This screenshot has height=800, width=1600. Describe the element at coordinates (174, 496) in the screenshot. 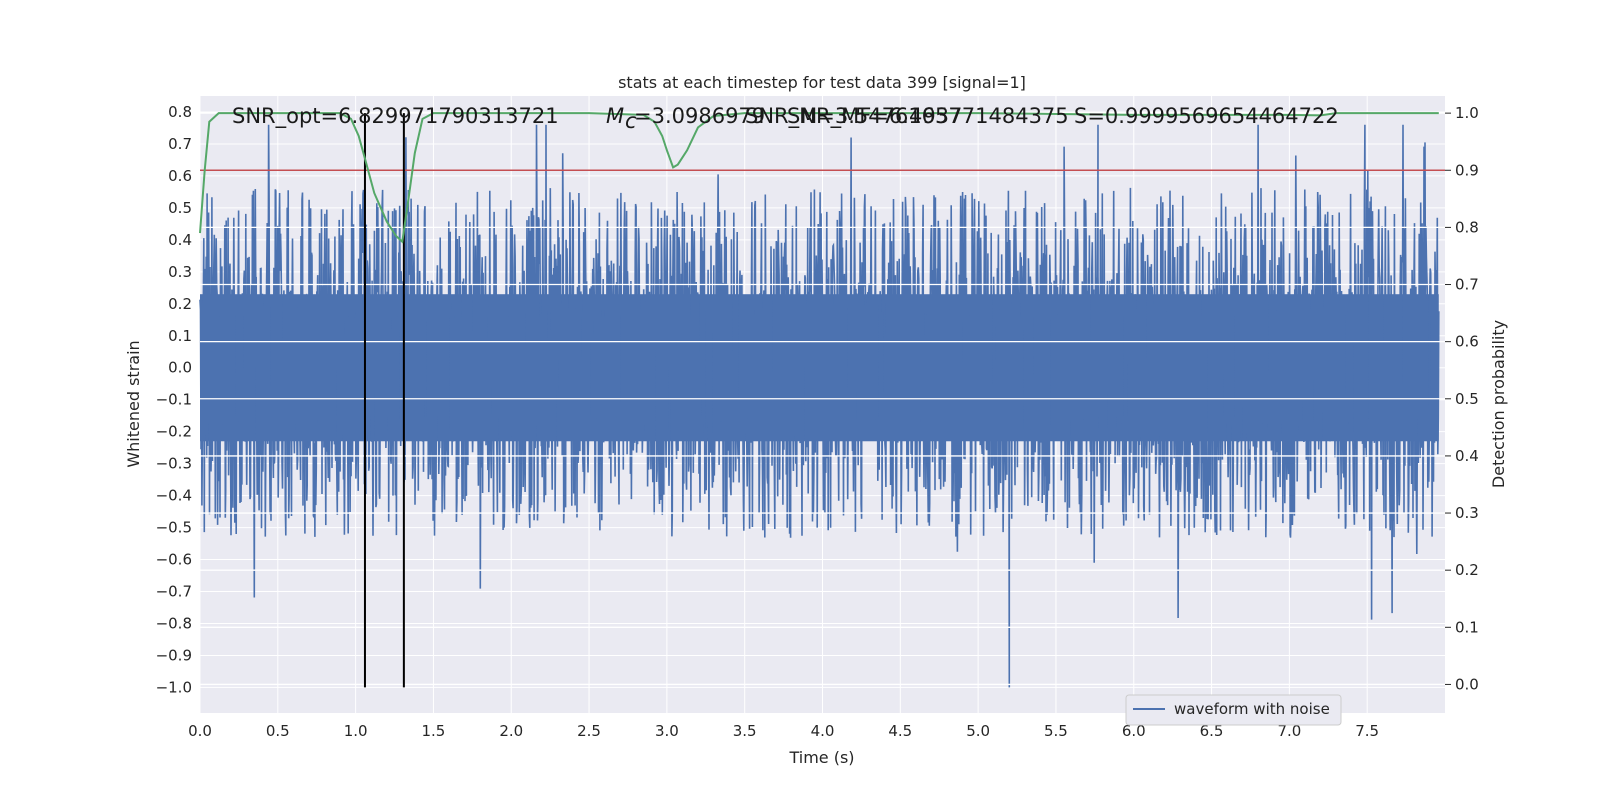

I see `y-tick-label: −0.4` at that location.